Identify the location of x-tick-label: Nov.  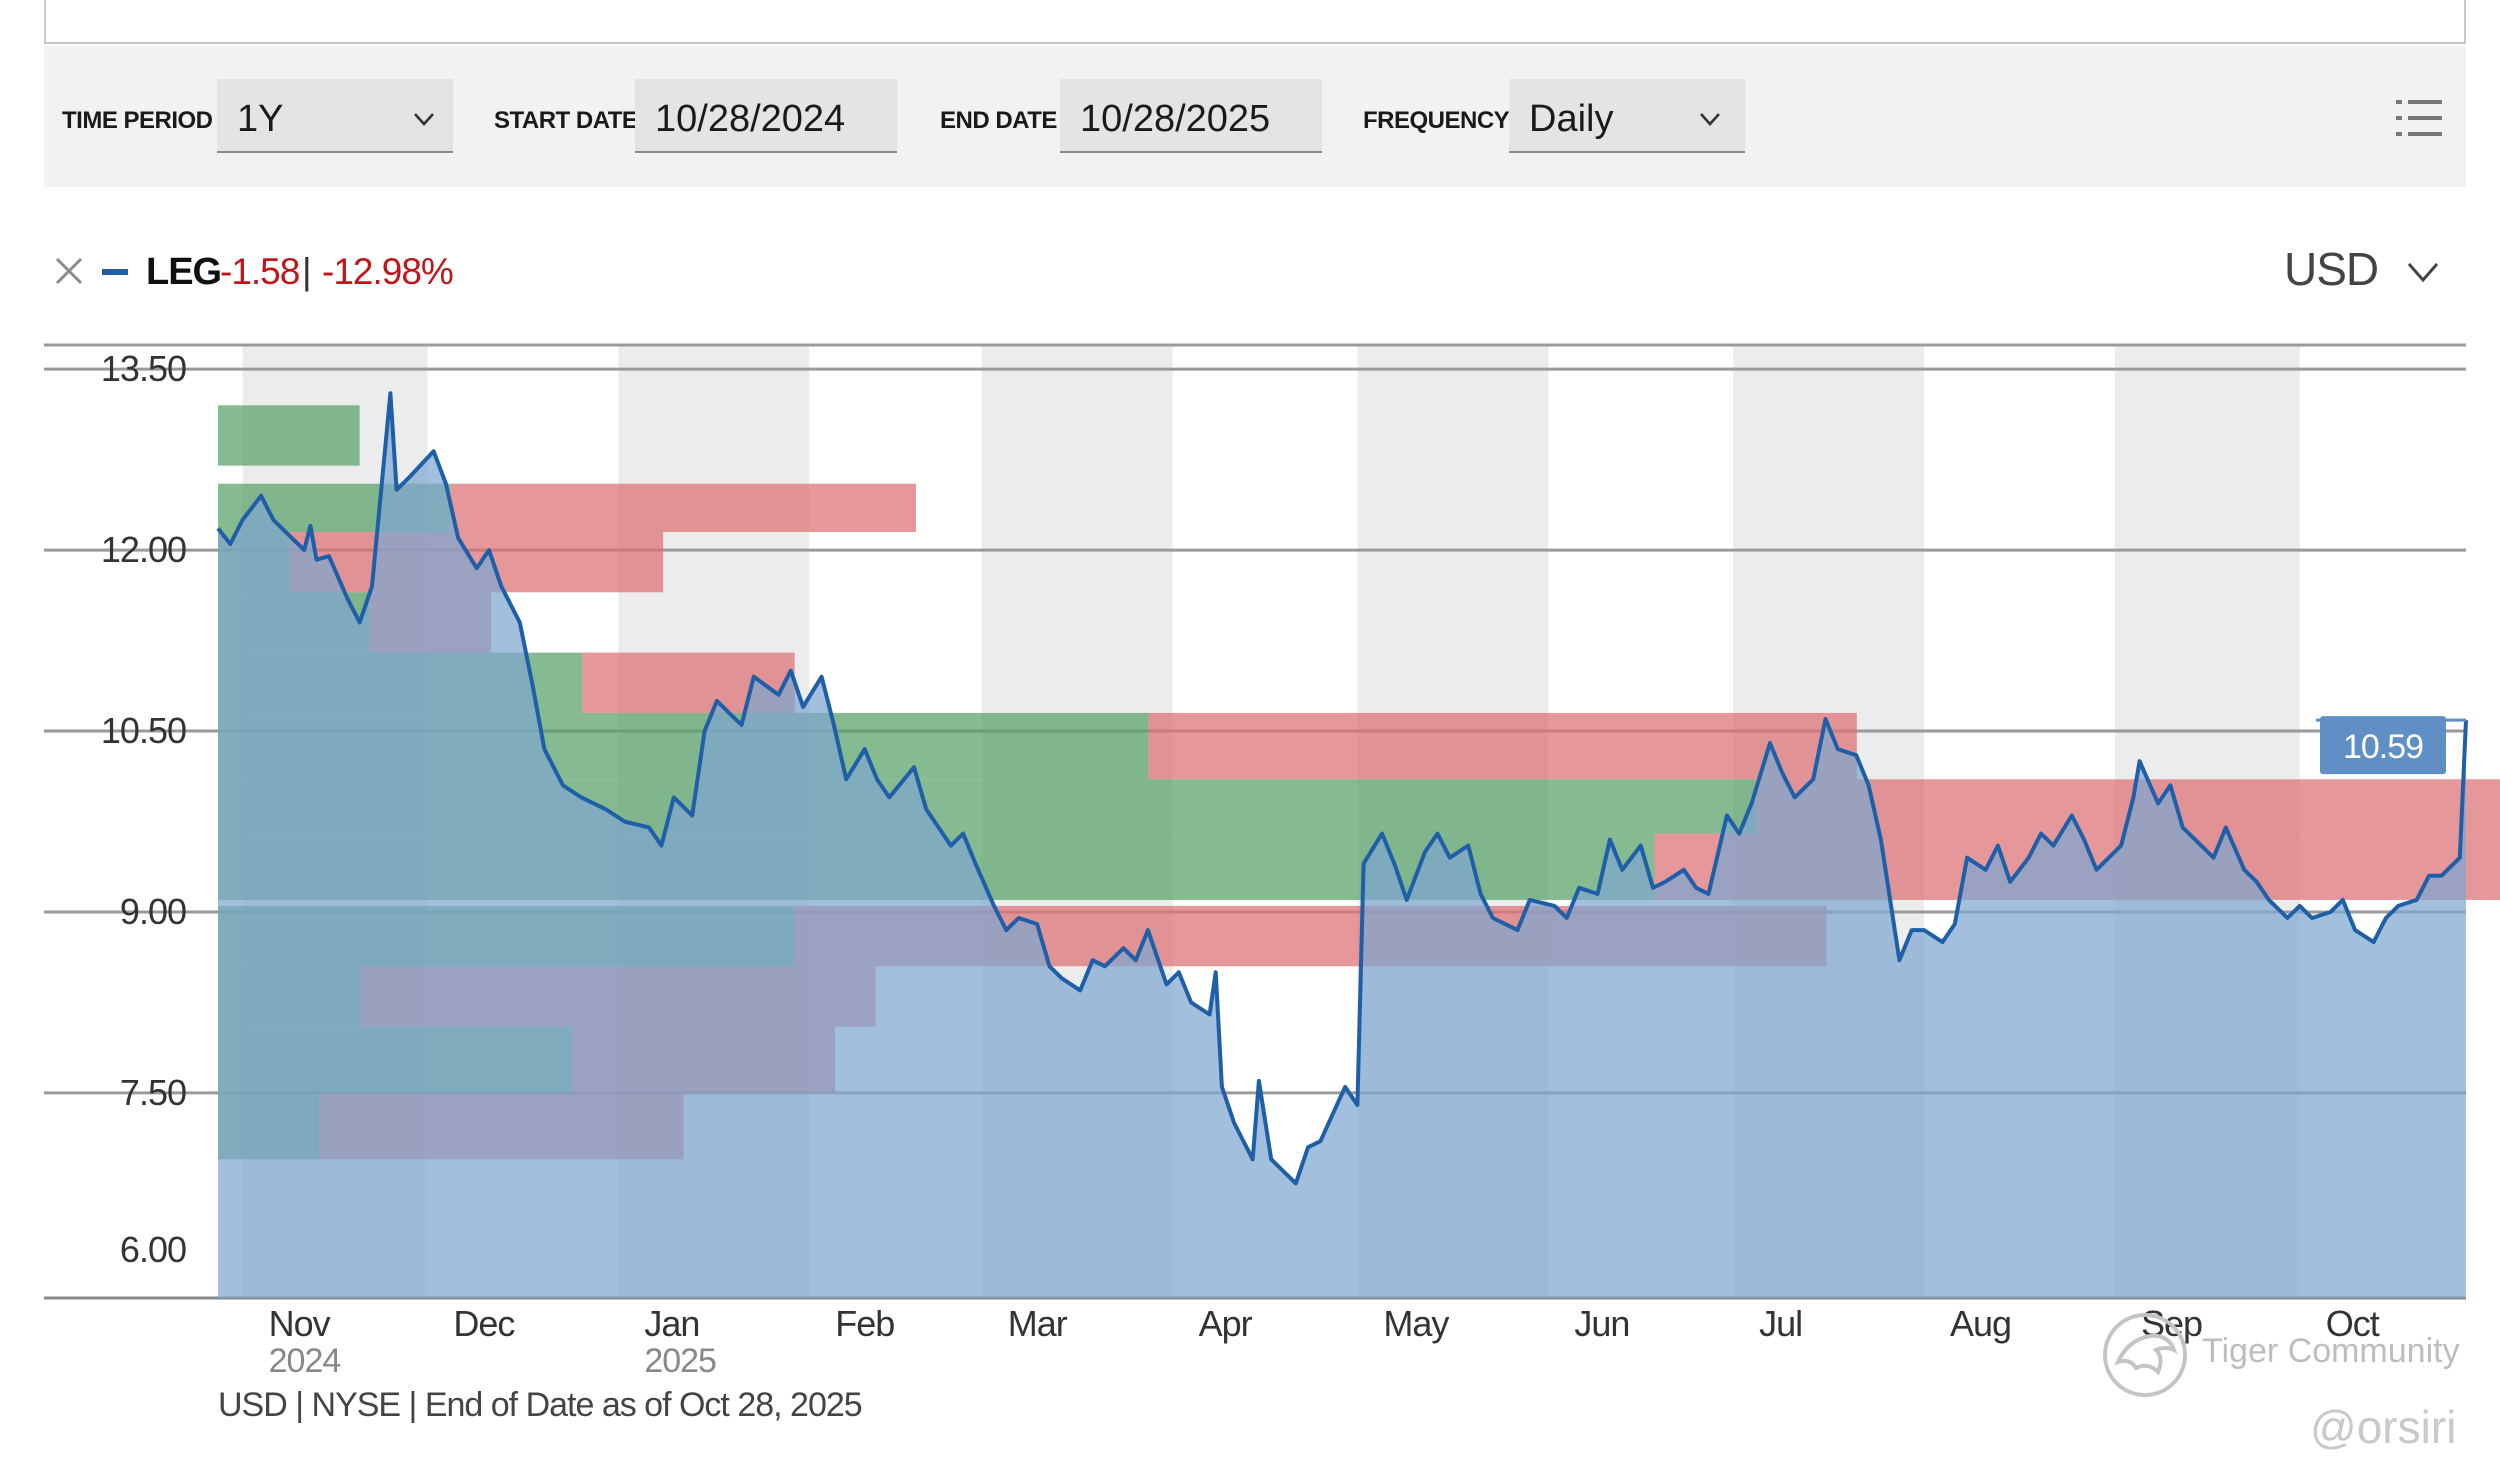
(300, 1323).